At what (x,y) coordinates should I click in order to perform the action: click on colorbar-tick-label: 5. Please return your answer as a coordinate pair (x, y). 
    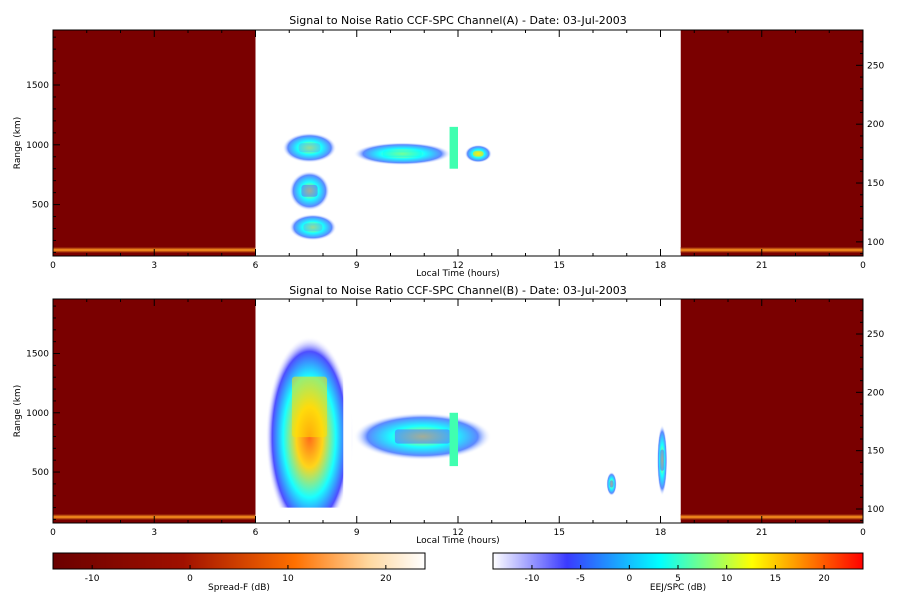
    Looking at the image, I should click on (678, 579).